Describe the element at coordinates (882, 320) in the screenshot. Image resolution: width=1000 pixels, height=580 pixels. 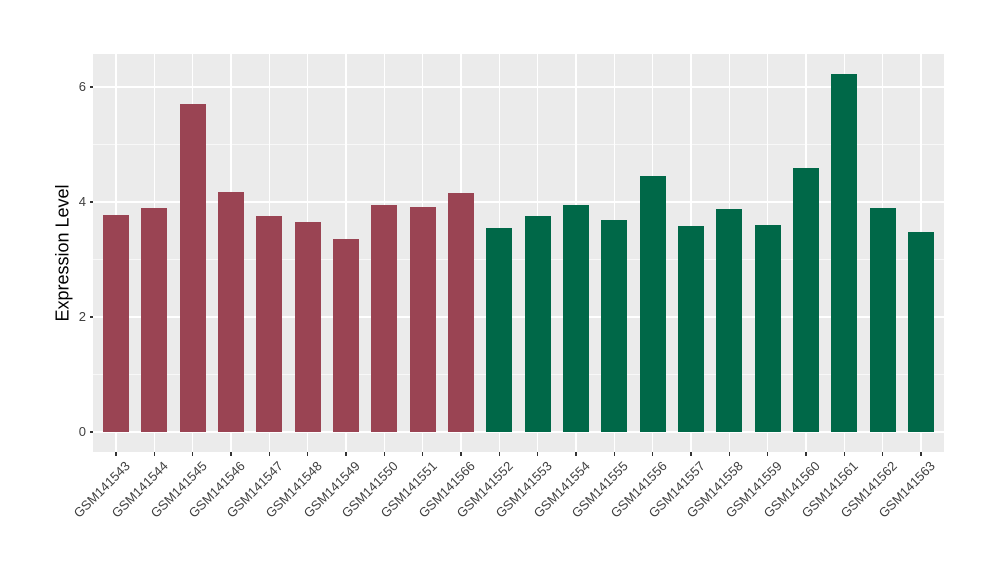
I see `bar-GSM141562` at that location.